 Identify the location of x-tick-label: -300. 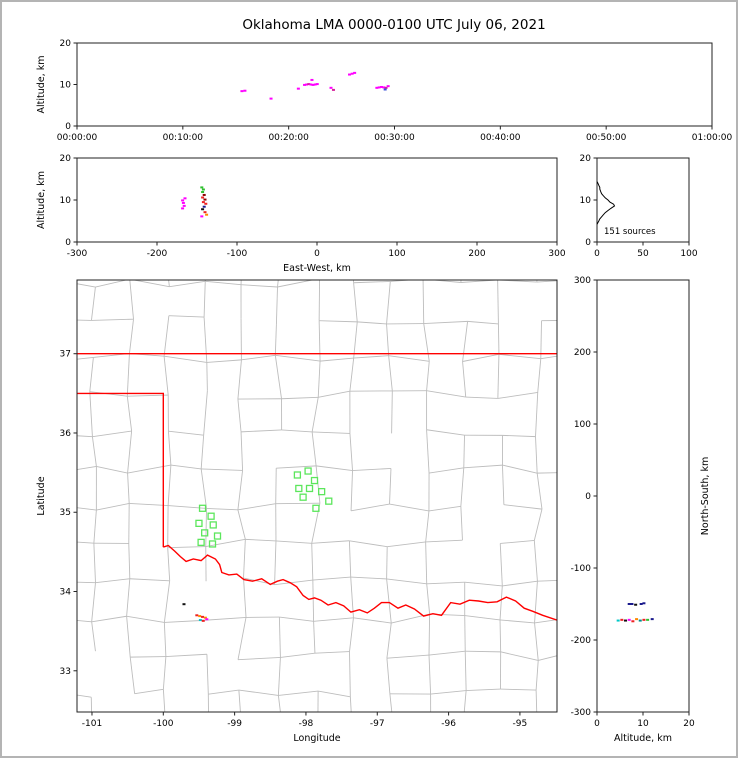
(77, 254).